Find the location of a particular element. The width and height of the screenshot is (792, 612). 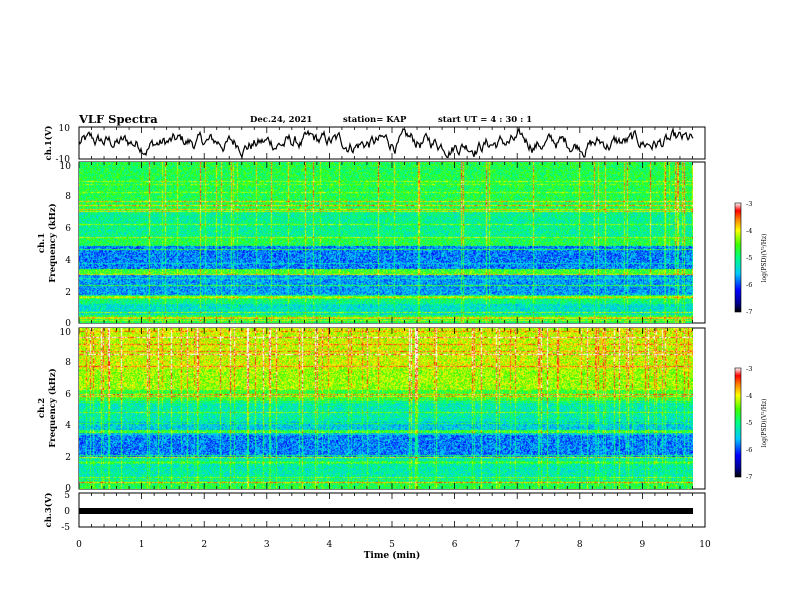

ch1-spec-ytick-10: 10 is located at coordinates (66, 167).